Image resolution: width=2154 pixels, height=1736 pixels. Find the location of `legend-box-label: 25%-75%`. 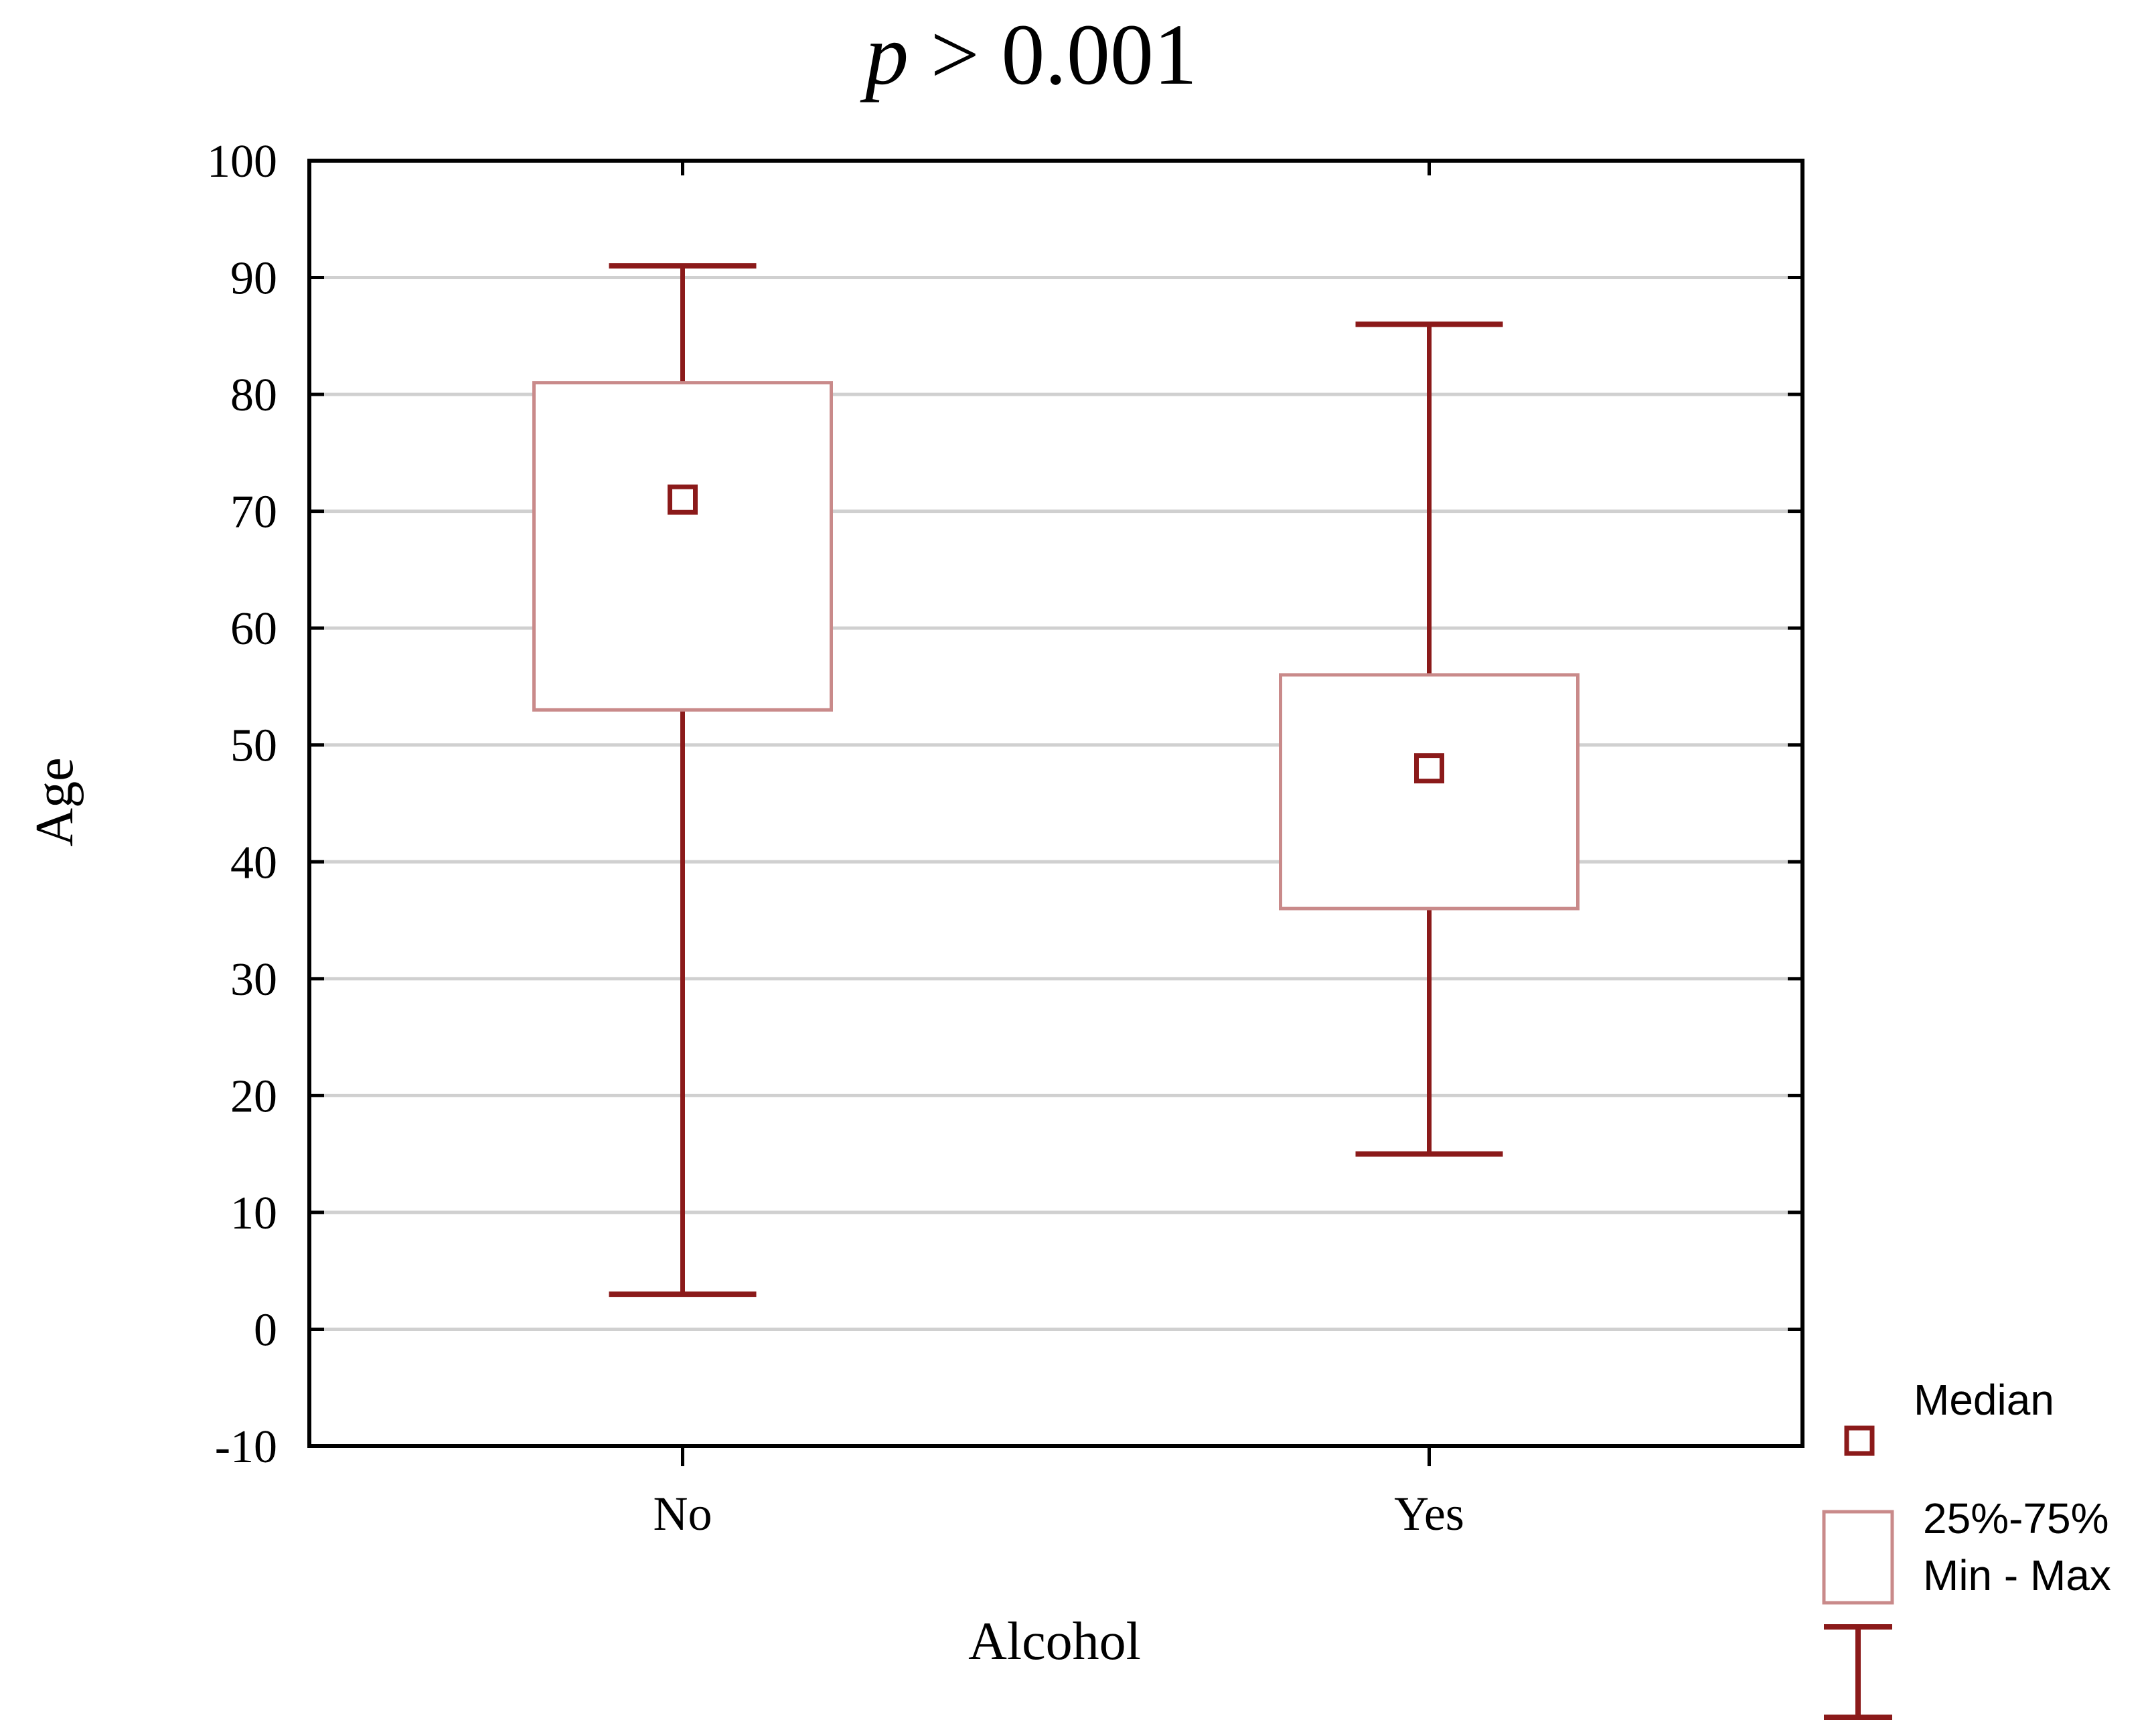

legend-box-label: 25%-75% is located at coordinates (2016, 1518).